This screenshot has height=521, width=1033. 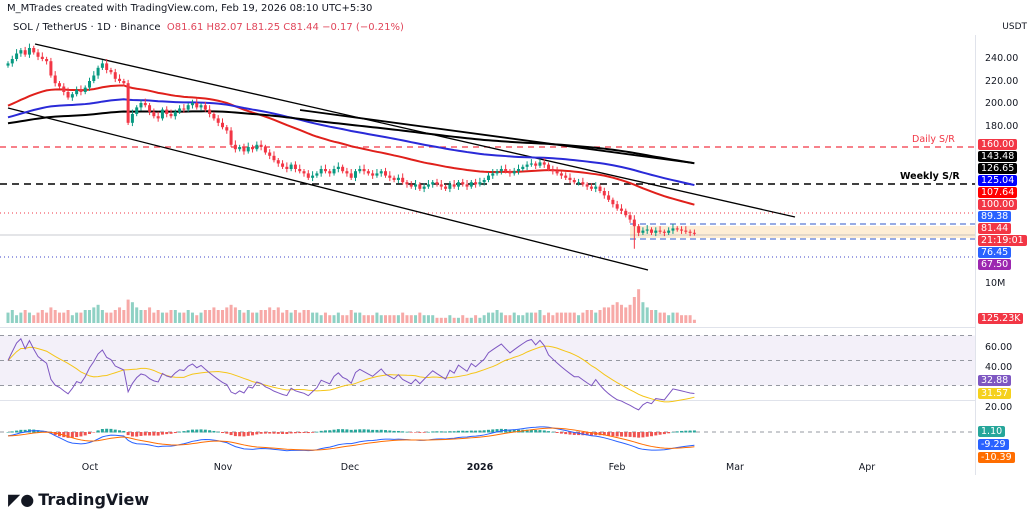 I want to click on macd-signal-label: -10.39, so click(x=996, y=457).